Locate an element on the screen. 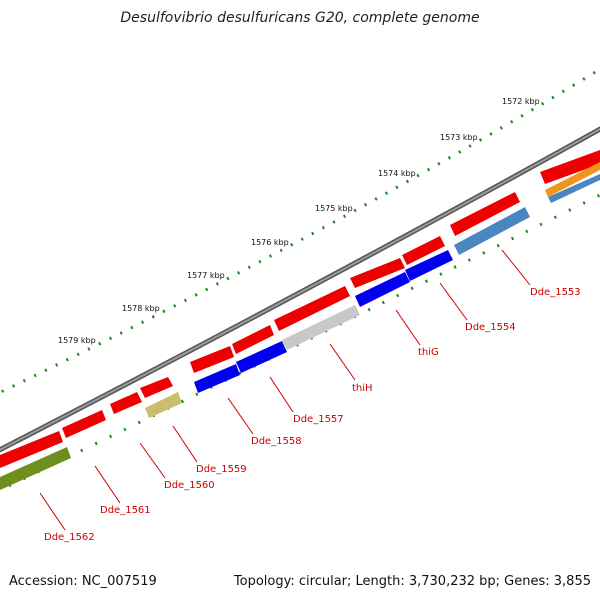  kbp-tick-label: 1579 kbp is located at coordinates (77, 340).